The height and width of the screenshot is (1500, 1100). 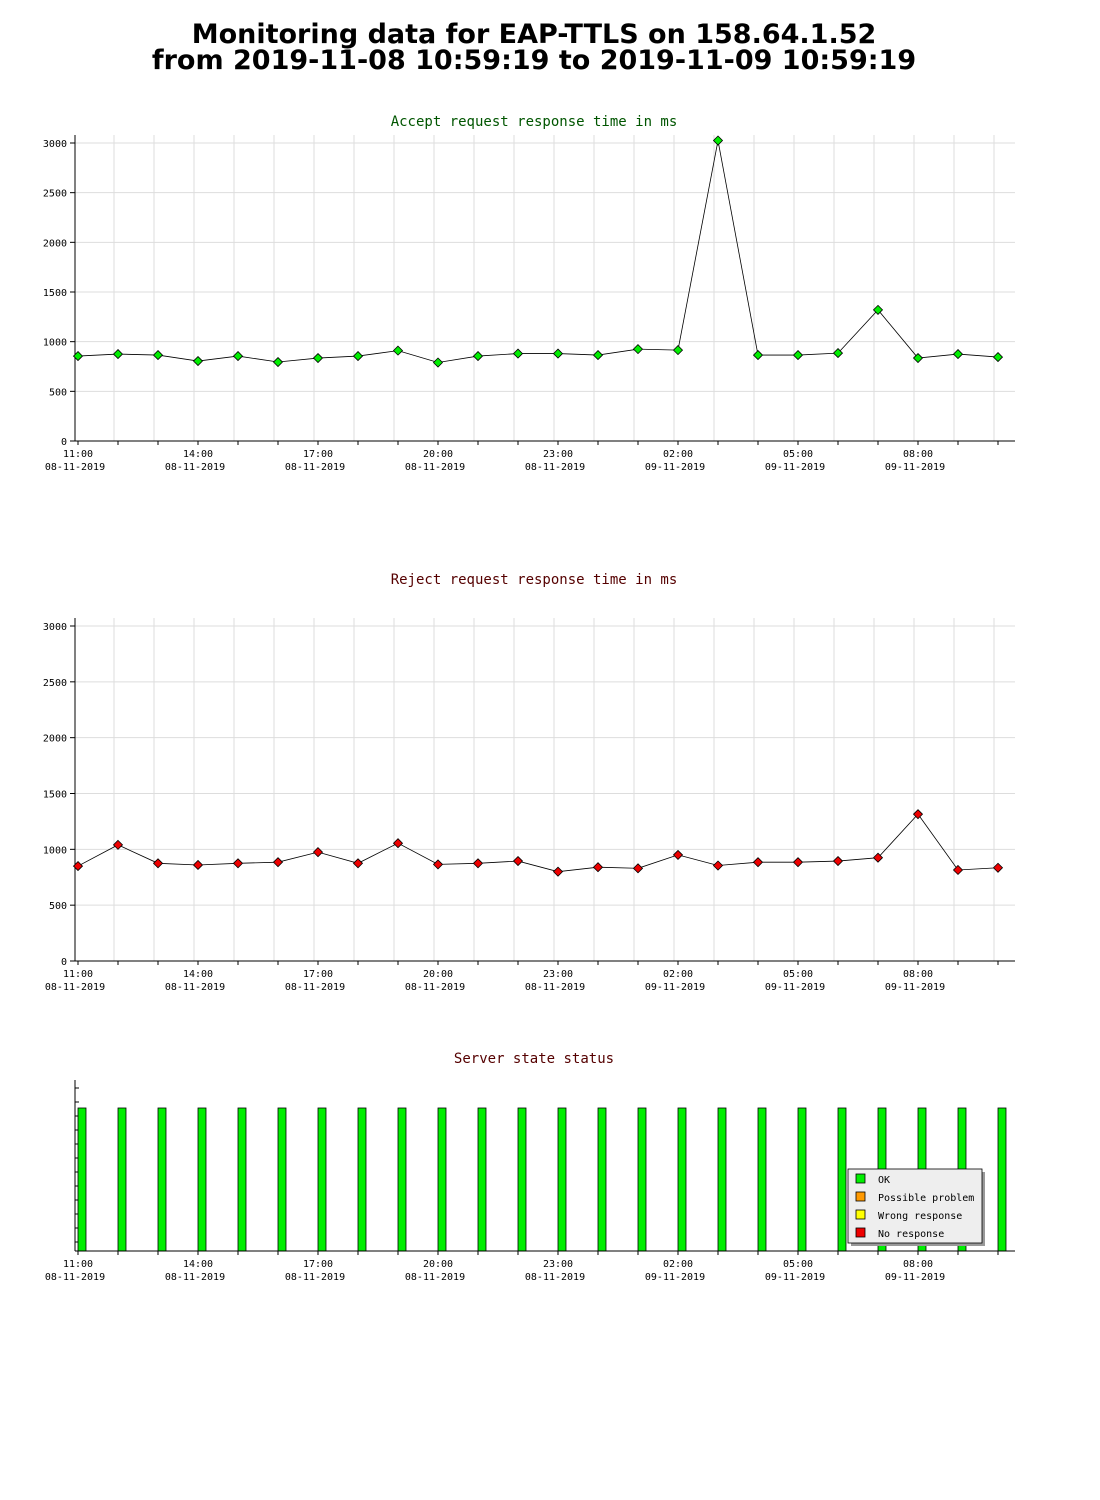 I want to click on accept-y-tick-label: 1500, so click(x=55, y=293).